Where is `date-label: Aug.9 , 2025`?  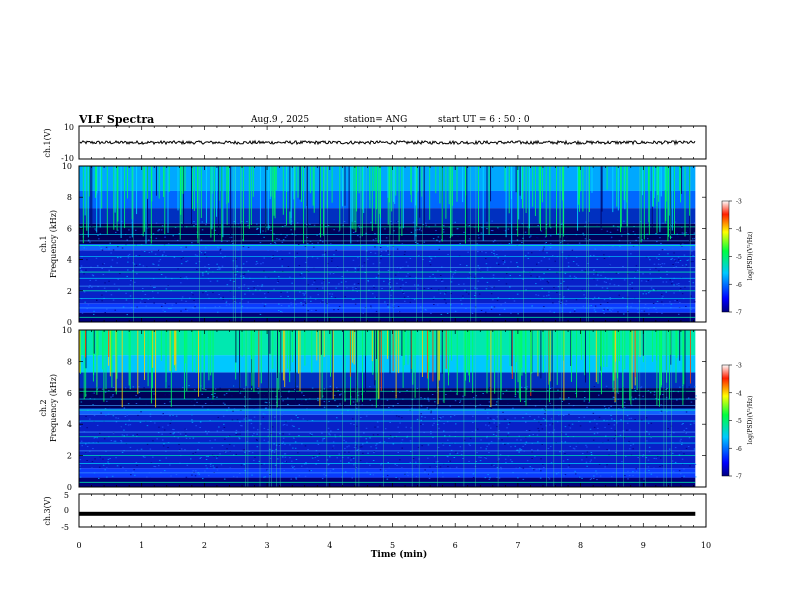 date-label: Aug.9 , 2025 is located at coordinates (280, 120).